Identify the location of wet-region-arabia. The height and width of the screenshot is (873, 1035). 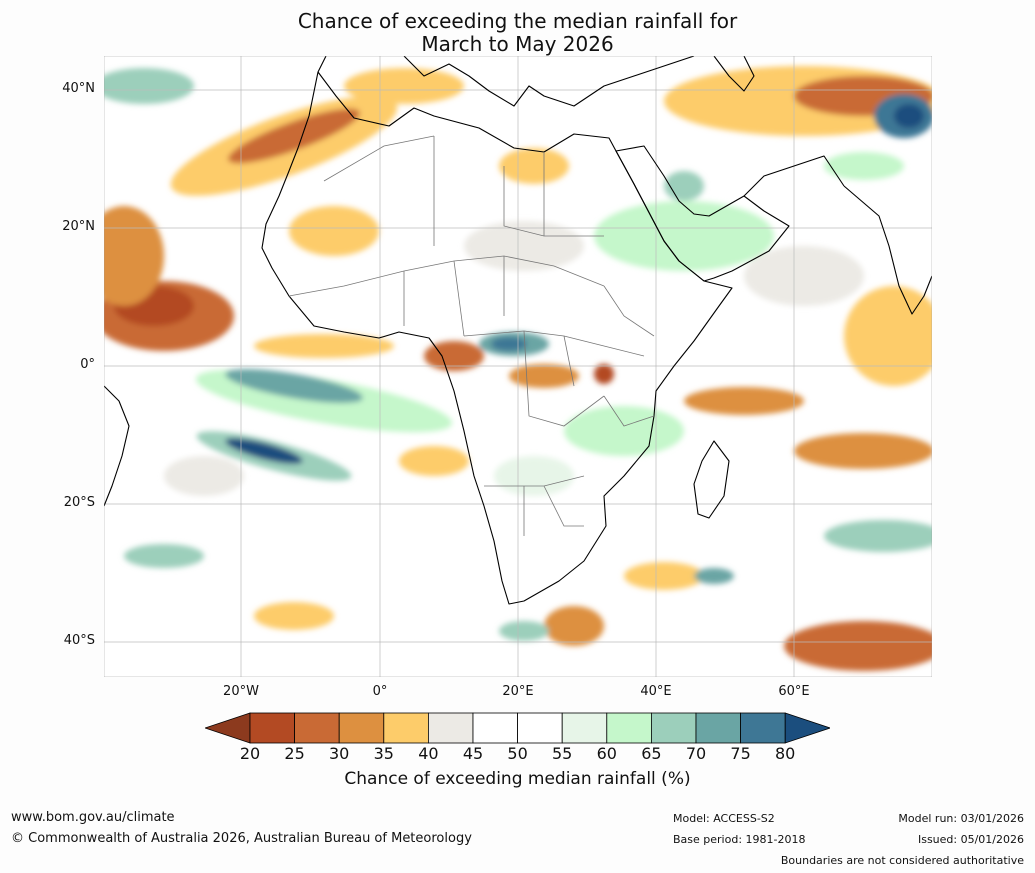
(684, 236).